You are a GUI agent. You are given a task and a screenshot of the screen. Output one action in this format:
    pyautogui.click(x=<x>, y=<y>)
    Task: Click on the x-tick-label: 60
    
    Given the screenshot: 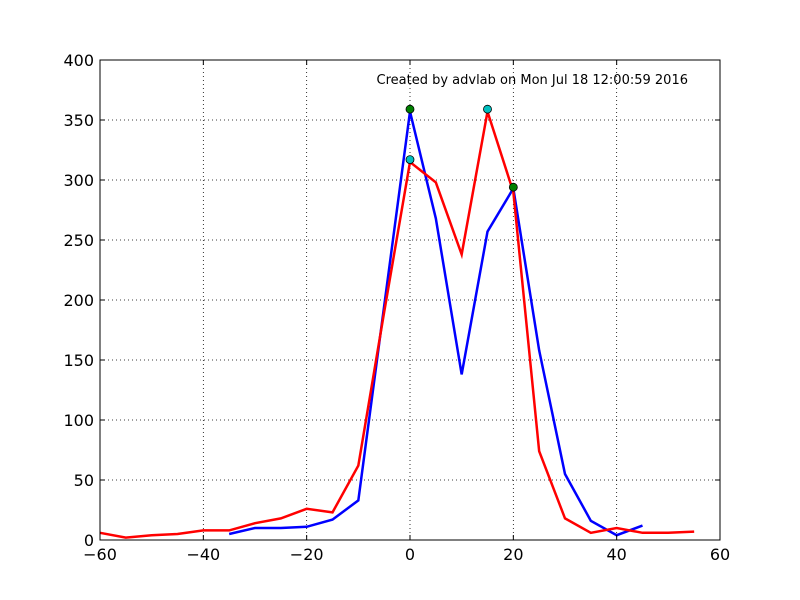 What is the action you would take?
    pyautogui.click(x=720, y=554)
    